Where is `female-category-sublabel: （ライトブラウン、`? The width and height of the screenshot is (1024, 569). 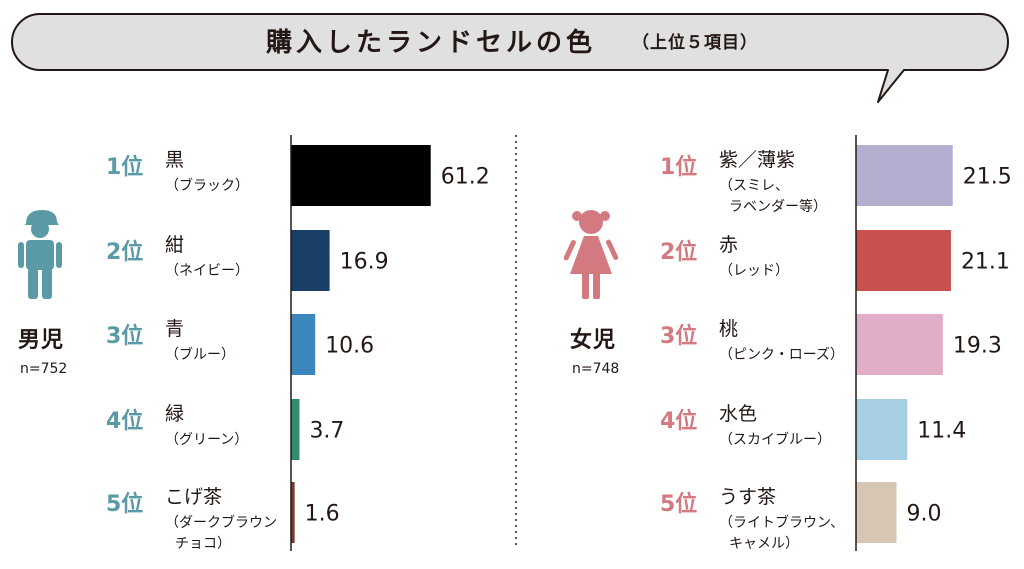
female-category-sublabel: （ライトブラウン、 is located at coordinates (781, 522).